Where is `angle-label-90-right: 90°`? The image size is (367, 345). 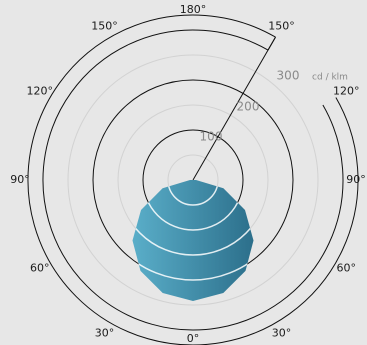 angle-label-90-right: 90° is located at coordinates (356, 179).